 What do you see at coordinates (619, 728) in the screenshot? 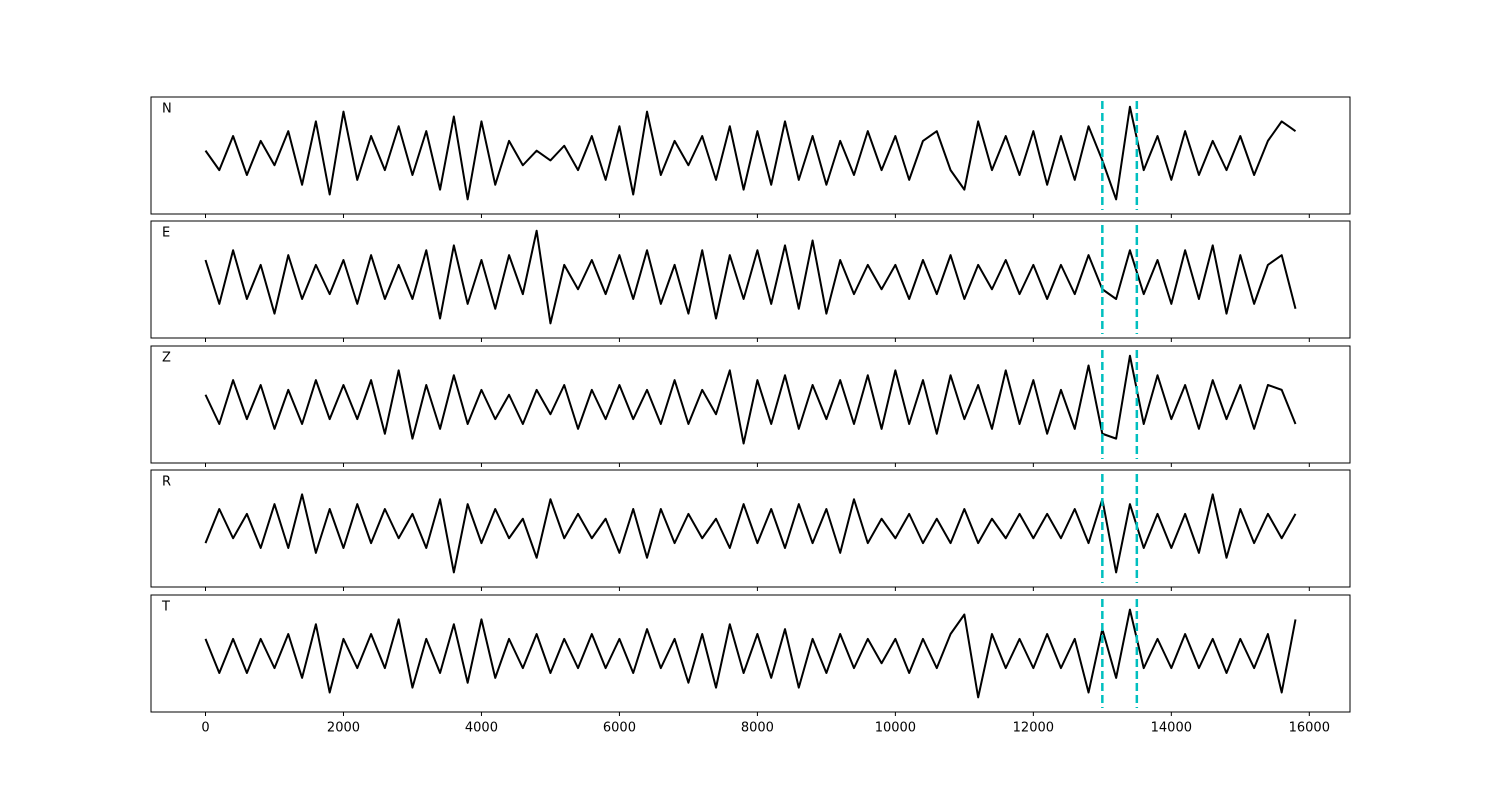
I see `x-tick-label: 6000` at bounding box center [619, 728].